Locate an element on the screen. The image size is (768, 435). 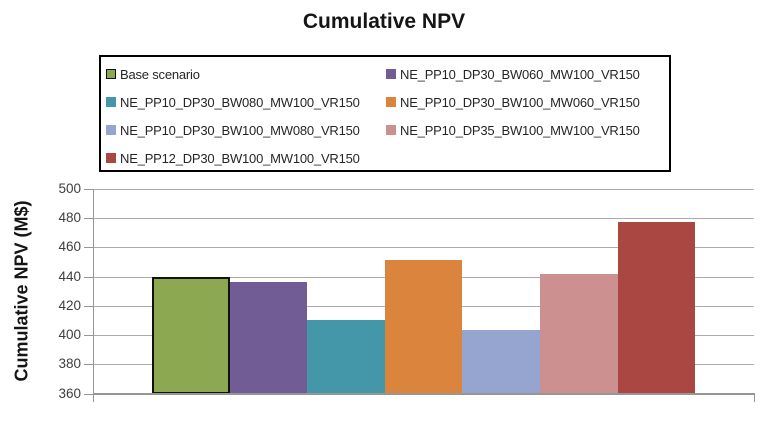
legend-item-0: Base scenario is located at coordinates (246, 74).